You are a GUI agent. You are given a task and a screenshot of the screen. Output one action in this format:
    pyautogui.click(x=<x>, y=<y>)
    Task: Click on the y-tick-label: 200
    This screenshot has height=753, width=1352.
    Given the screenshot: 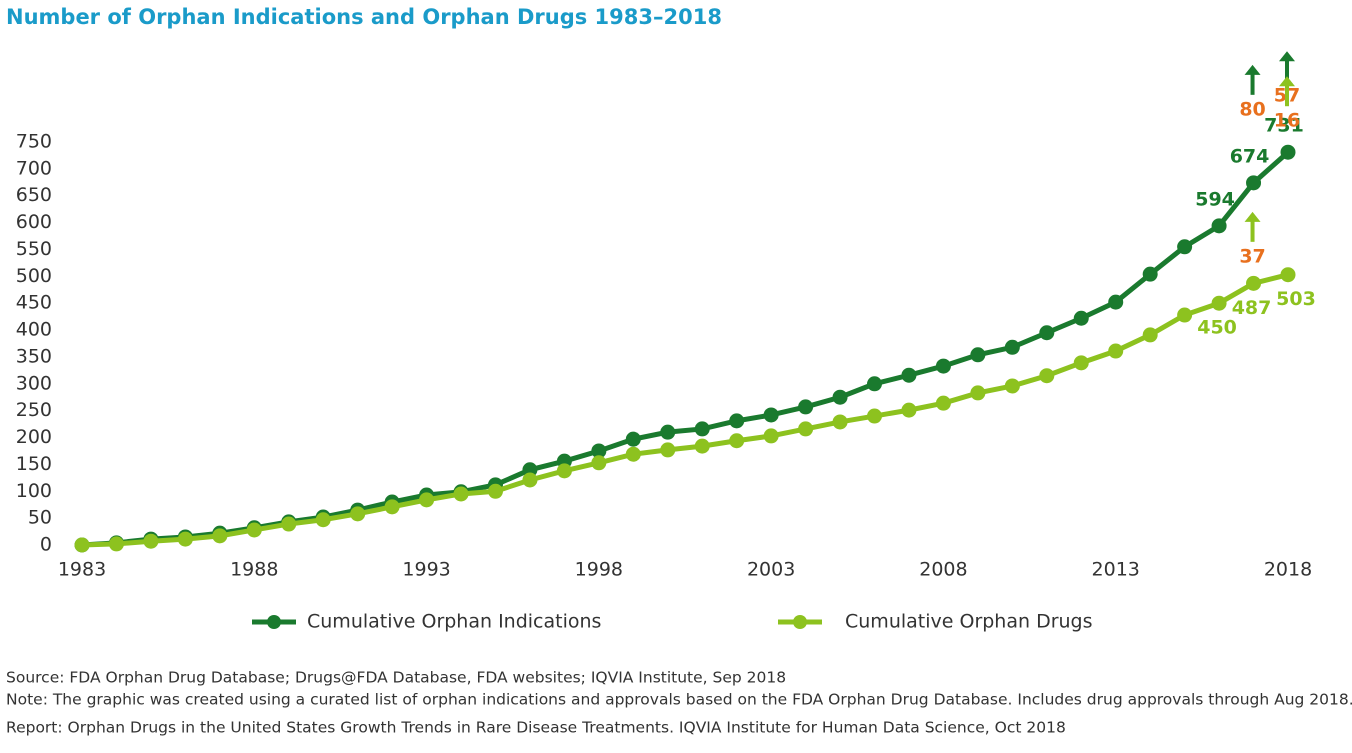 What is the action you would take?
    pyautogui.click(x=34, y=437)
    